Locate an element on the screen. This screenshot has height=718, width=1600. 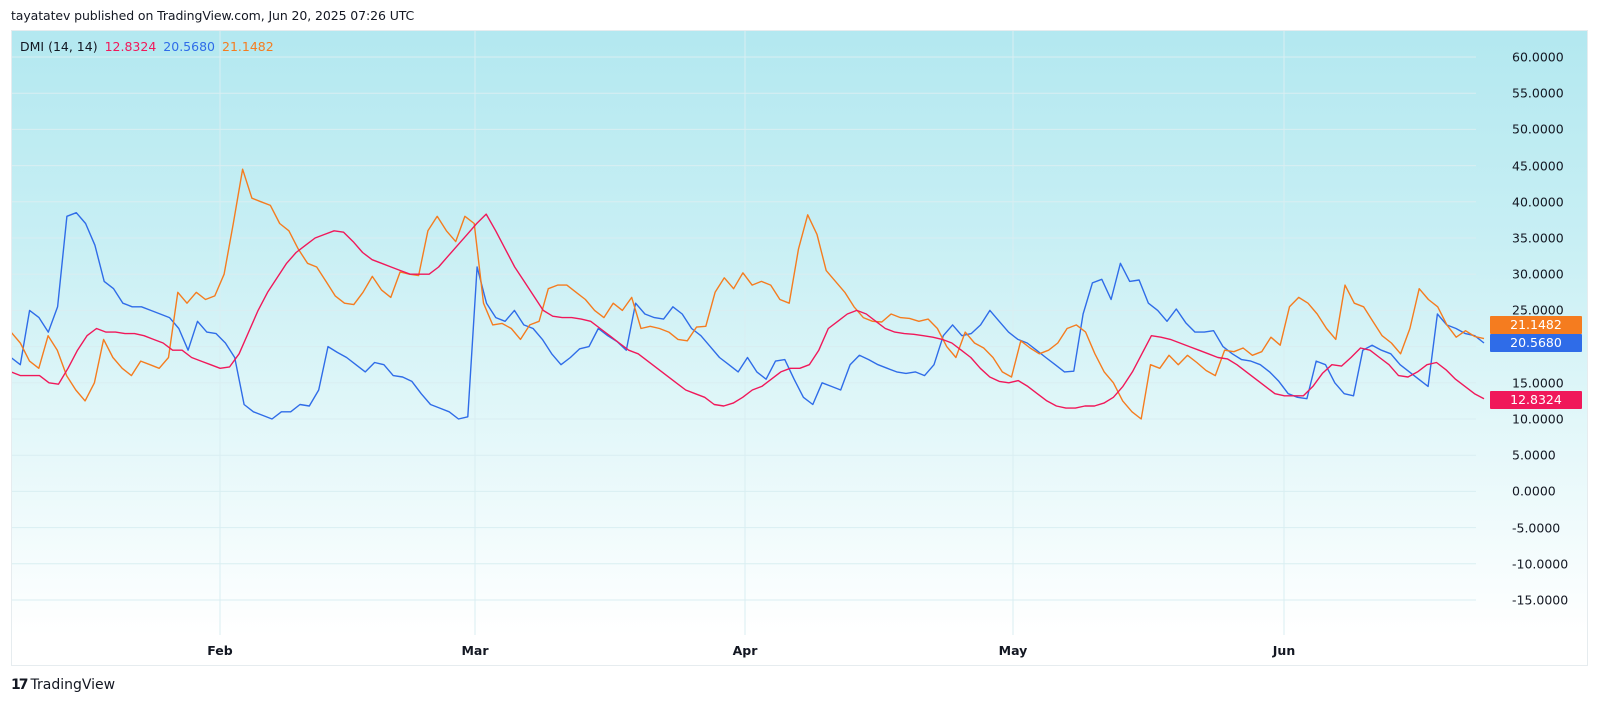
y-axis-tick-label: 25.0000 is located at coordinates (1538, 310).